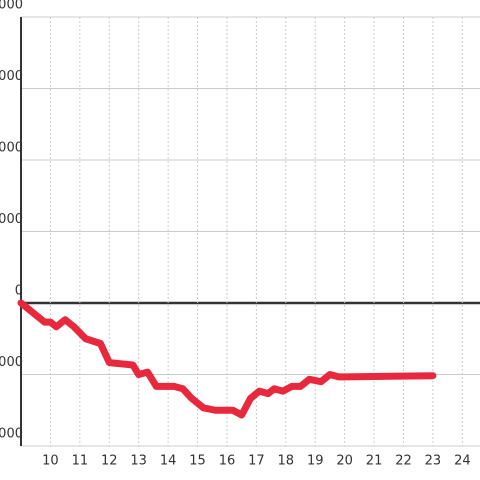 This screenshot has width=480, height=480. What do you see at coordinates (168, 461) in the screenshot?
I see `x-tick-label: 14` at bounding box center [168, 461].